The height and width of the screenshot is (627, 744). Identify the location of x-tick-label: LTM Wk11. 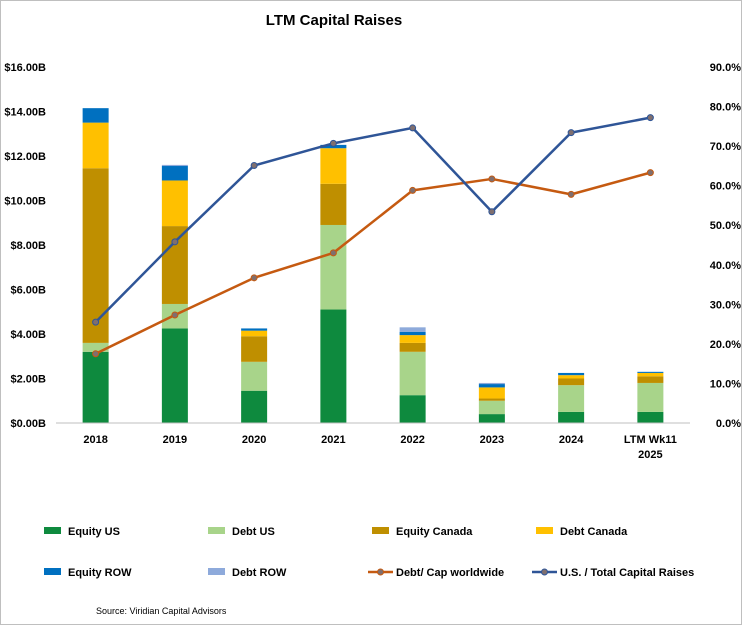
(650, 440).